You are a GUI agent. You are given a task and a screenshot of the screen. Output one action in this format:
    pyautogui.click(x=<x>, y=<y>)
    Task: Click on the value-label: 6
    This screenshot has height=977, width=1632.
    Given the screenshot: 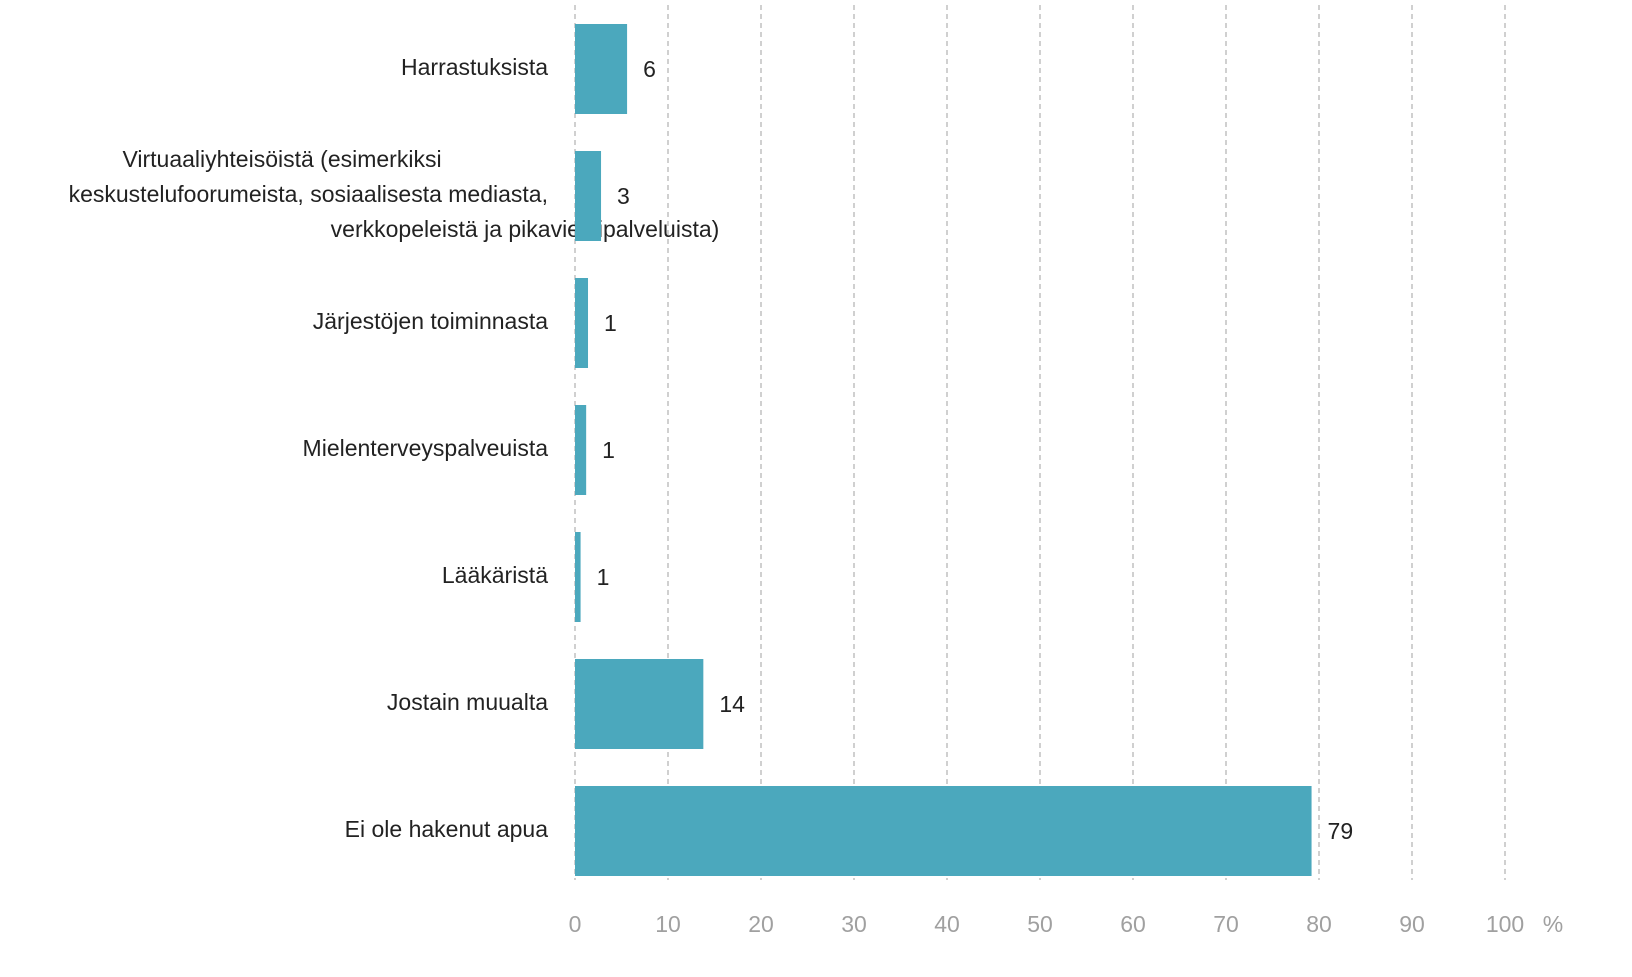 What is the action you would take?
    pyautogui.click(x=649, y=69)
    